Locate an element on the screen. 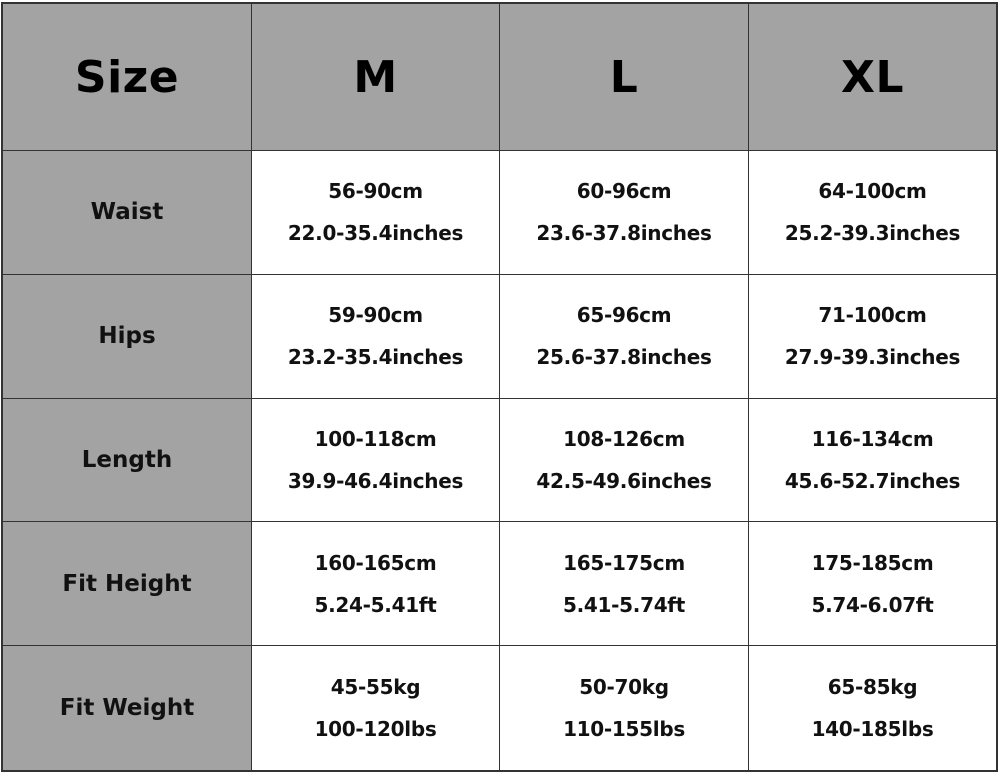 The width and height of the screenshot is (1000, 775). row-label-cell: Fit Height is located at coordinates (127, 584).